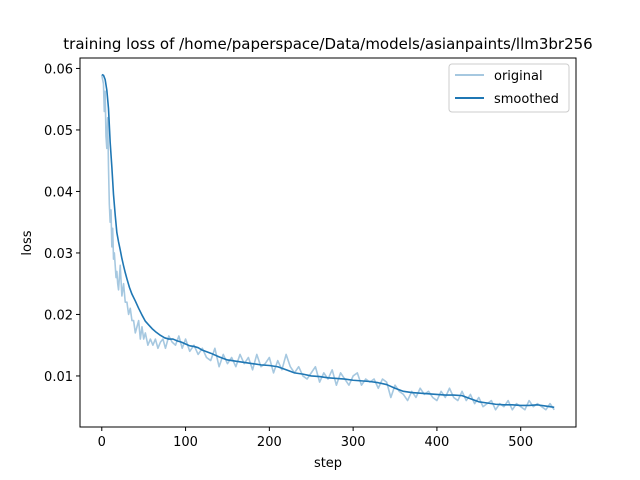 This screenshot has width=640, height=480. What do you see at coordinates (520, 442) in the screenshot?
I see `x-tick-label: 500` at bounding box center [520, 442].